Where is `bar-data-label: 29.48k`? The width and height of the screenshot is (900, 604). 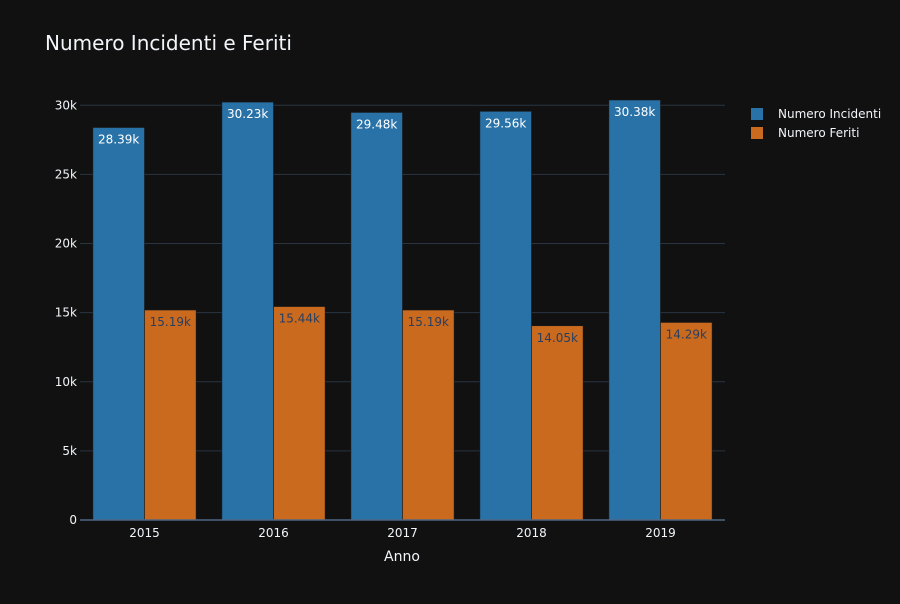
bar-data-label: 29.48k is located at coordinates (376, 124).